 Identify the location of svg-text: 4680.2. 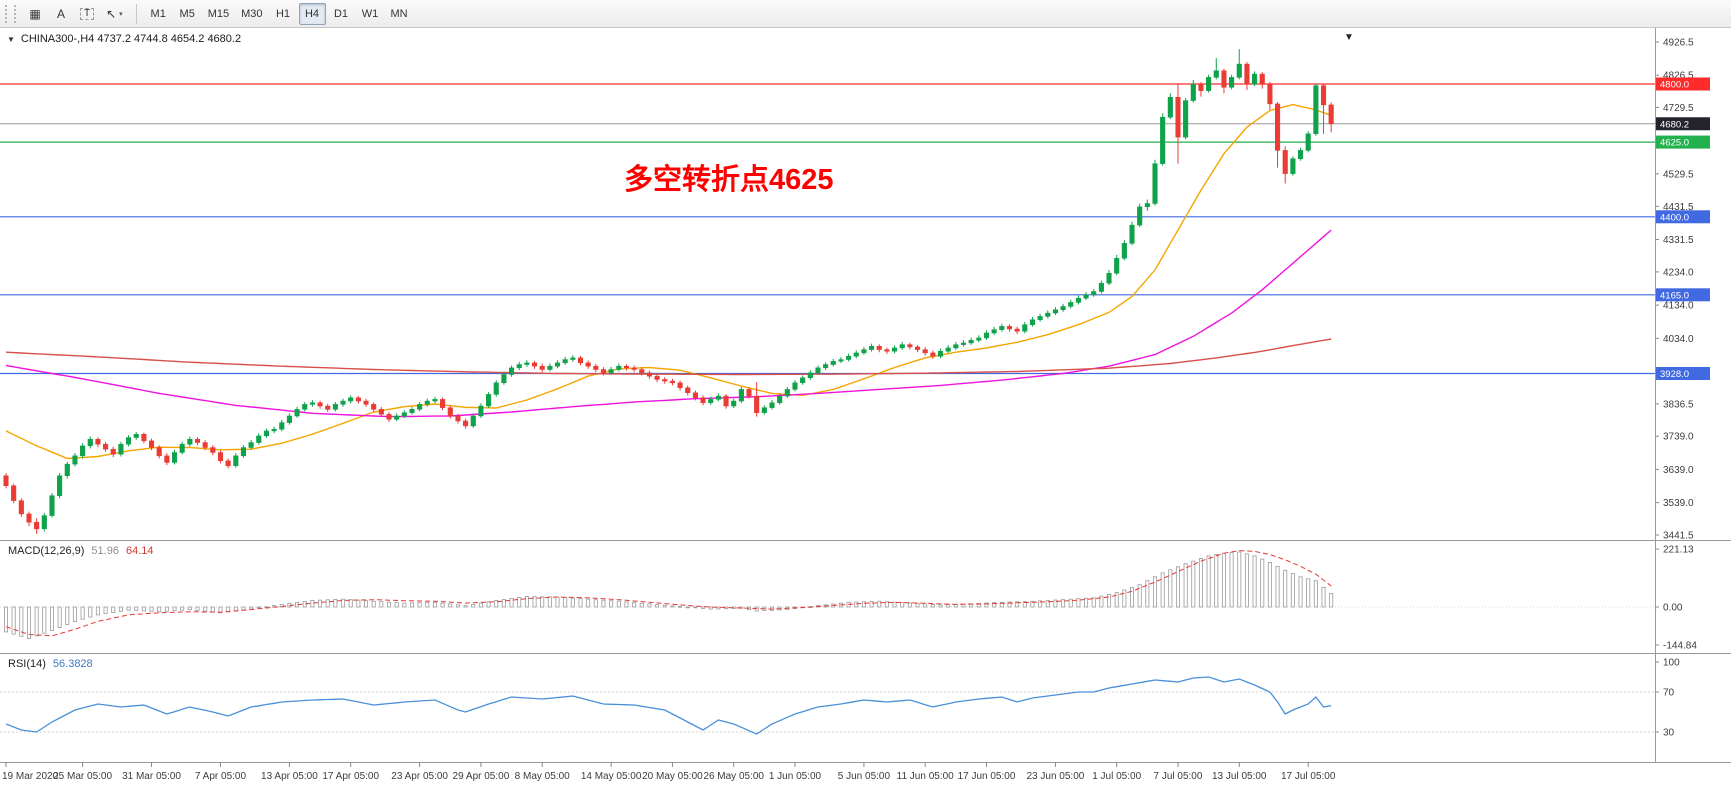
(1674, 124).